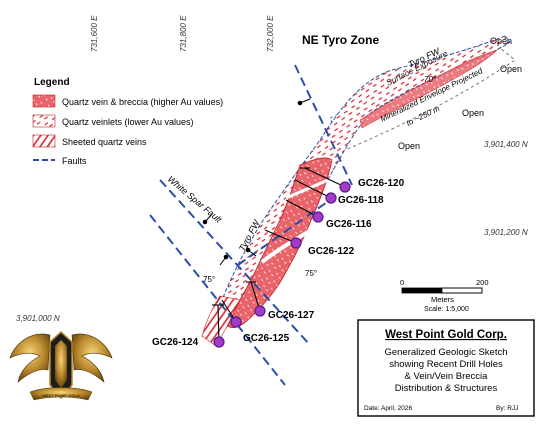  I want to click on map-title: NE Tyro Zone, so click(340, 40).